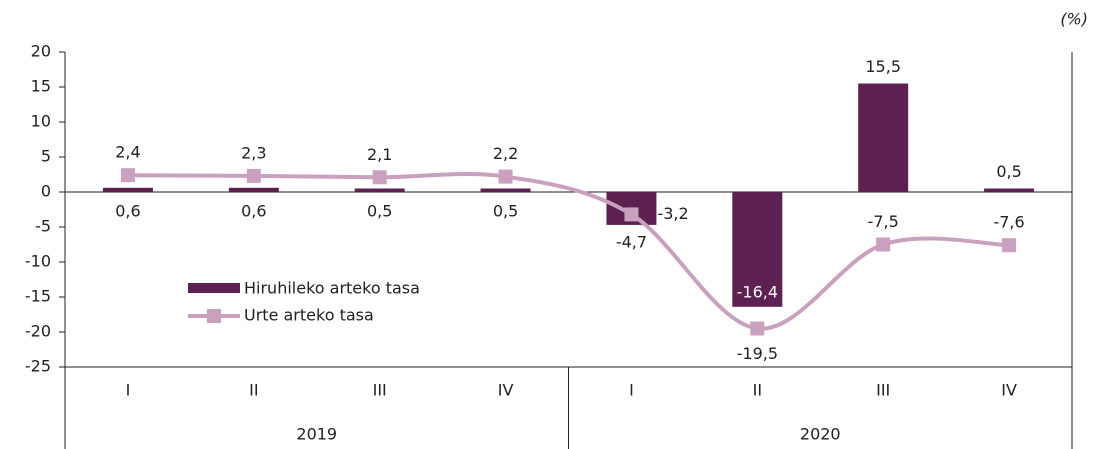 The height and width of the screenshot is (449, 1097). Describe the element at coordinates (214, 288) in the screenshot. I see `legend-swatch` at that location.